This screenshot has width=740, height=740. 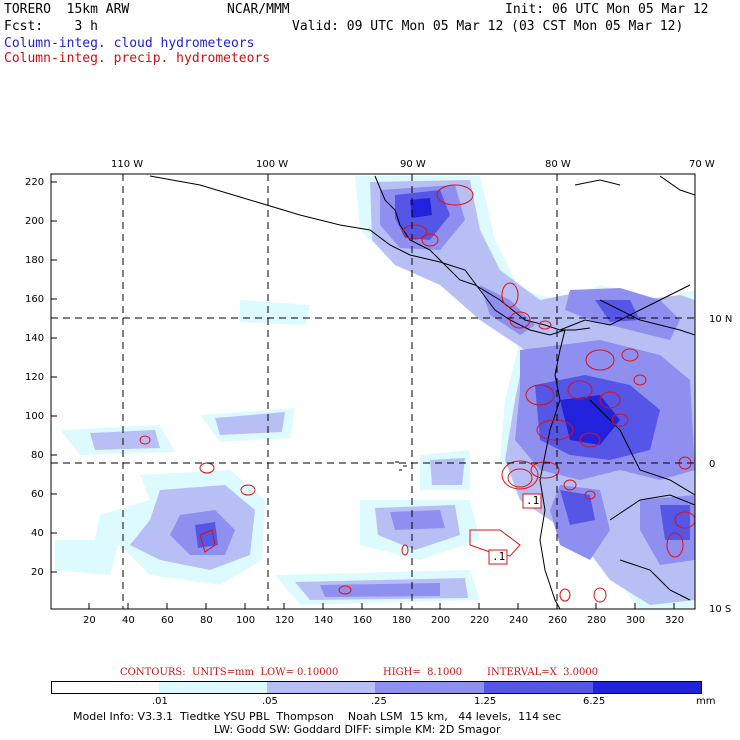 What do you see at coordinates (127, 164) in the screenshot?
I see `lon-label-110w: 110 W` at bounding box center [127, 164].